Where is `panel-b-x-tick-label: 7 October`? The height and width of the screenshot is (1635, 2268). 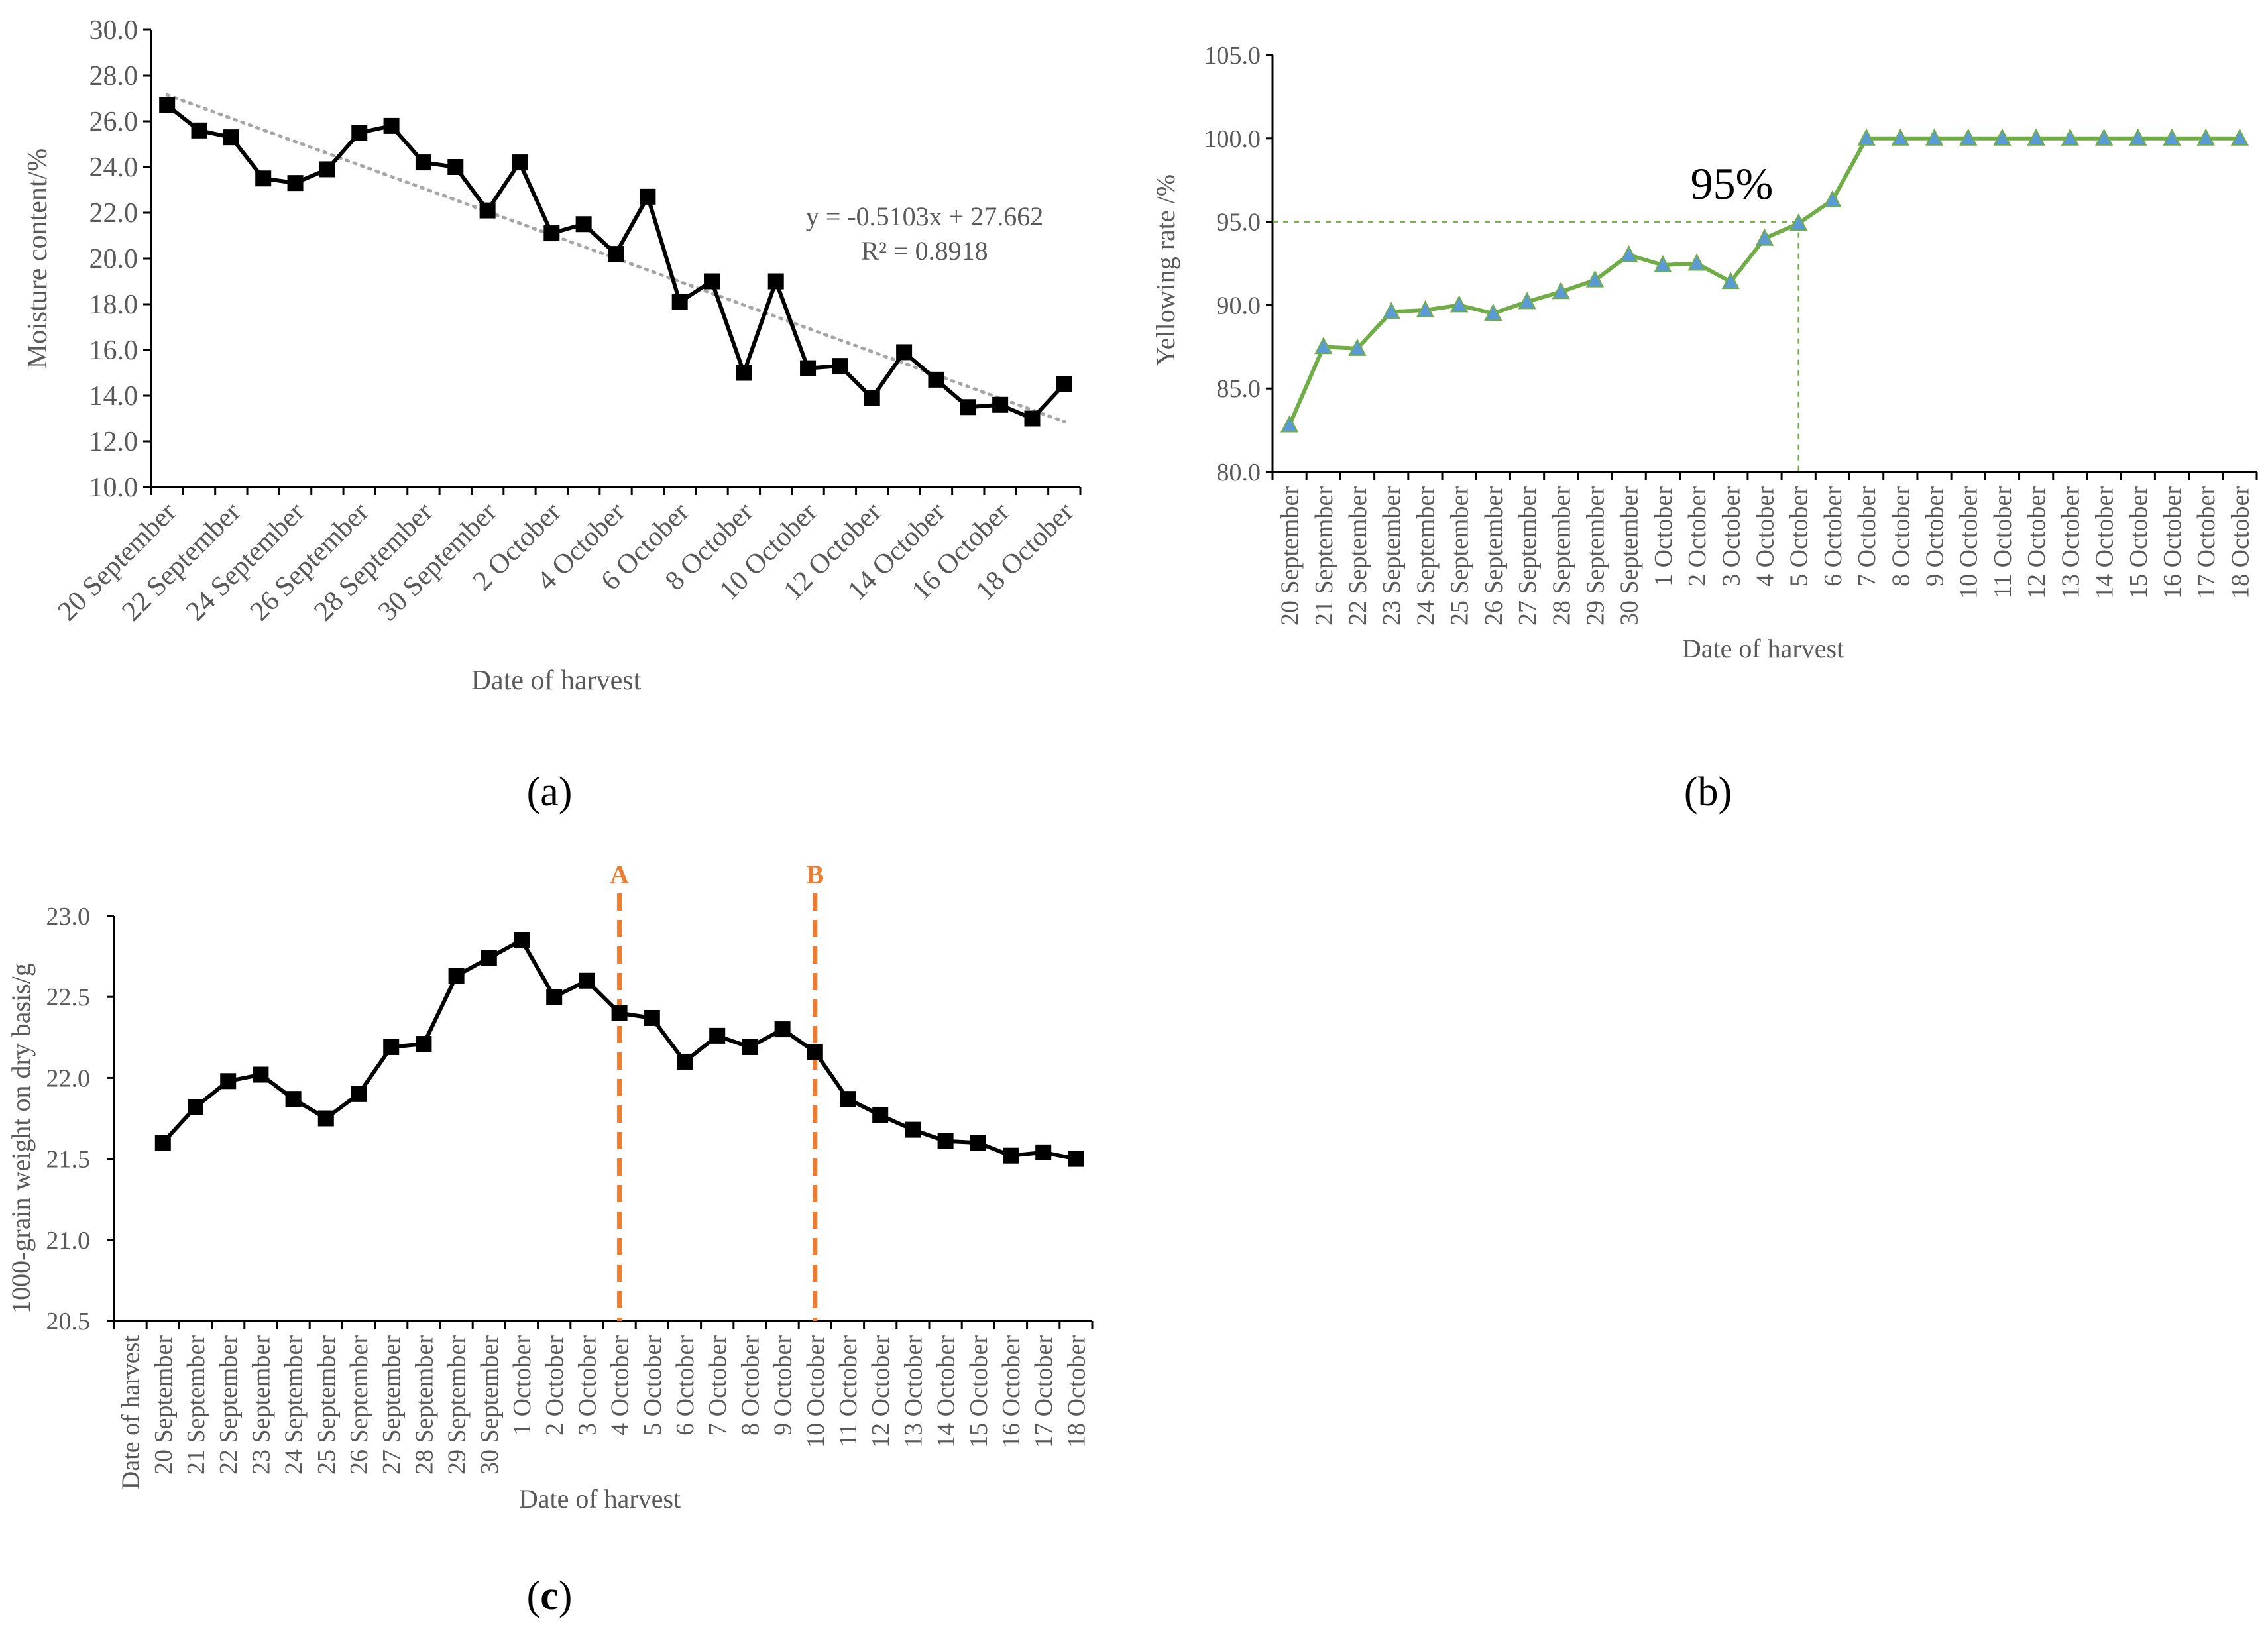 panel-b-x-tick-label: 7 October is located at coordinates (1867, 536).